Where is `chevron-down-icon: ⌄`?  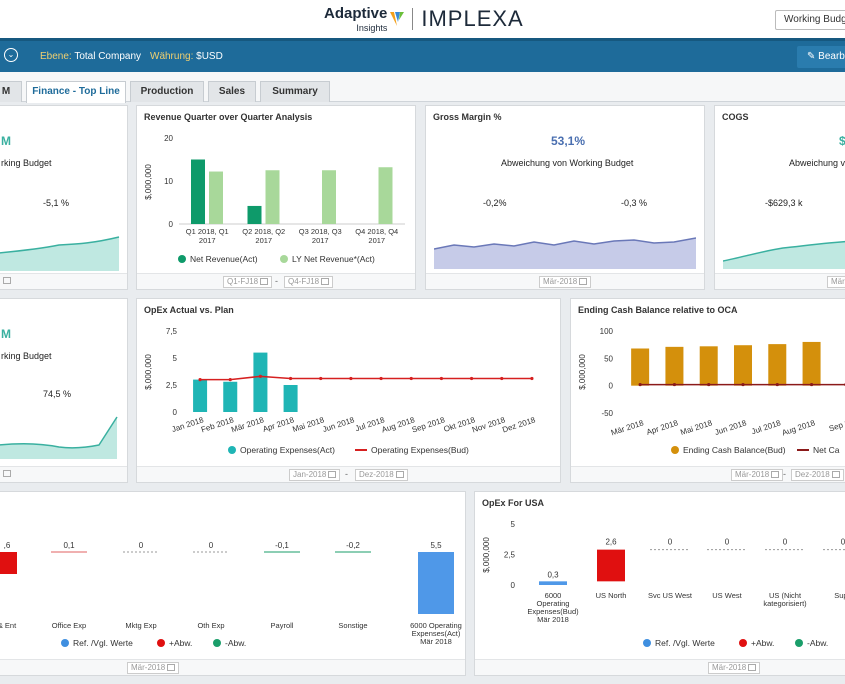
chevron-down-icon: ⌄ is located at coordinates (11, 55).